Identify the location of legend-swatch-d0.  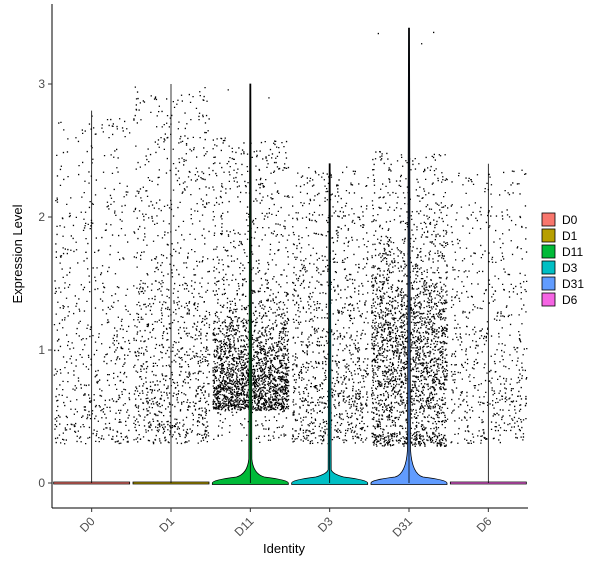
(548, 219).